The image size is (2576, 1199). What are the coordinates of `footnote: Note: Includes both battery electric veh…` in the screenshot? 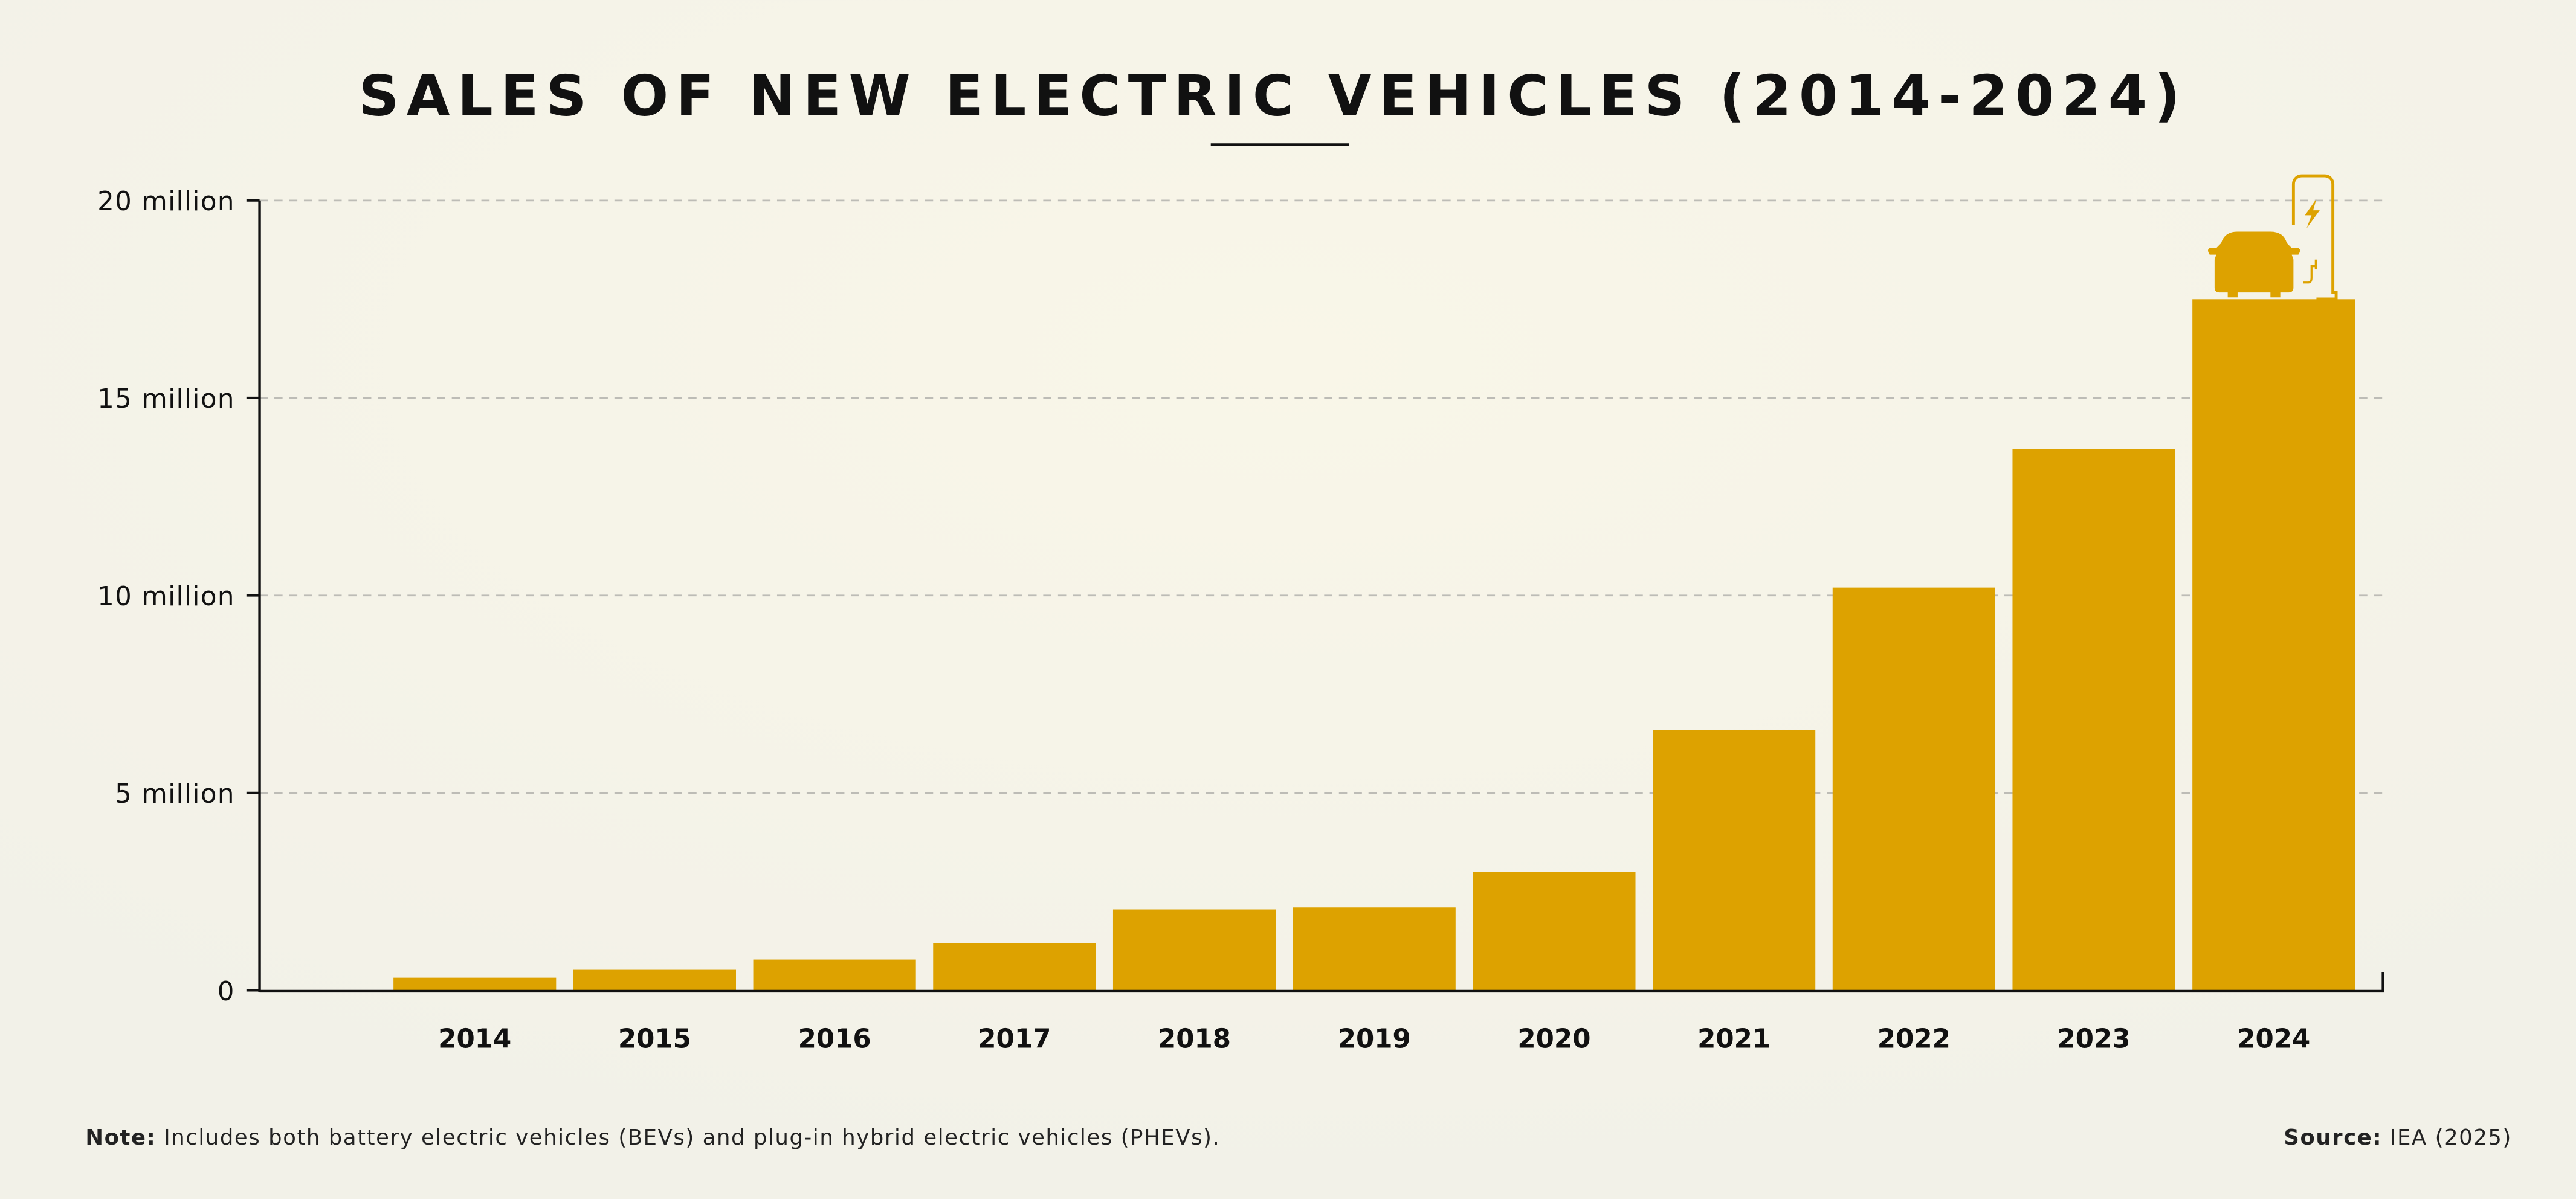 It's located at (652, 1137).